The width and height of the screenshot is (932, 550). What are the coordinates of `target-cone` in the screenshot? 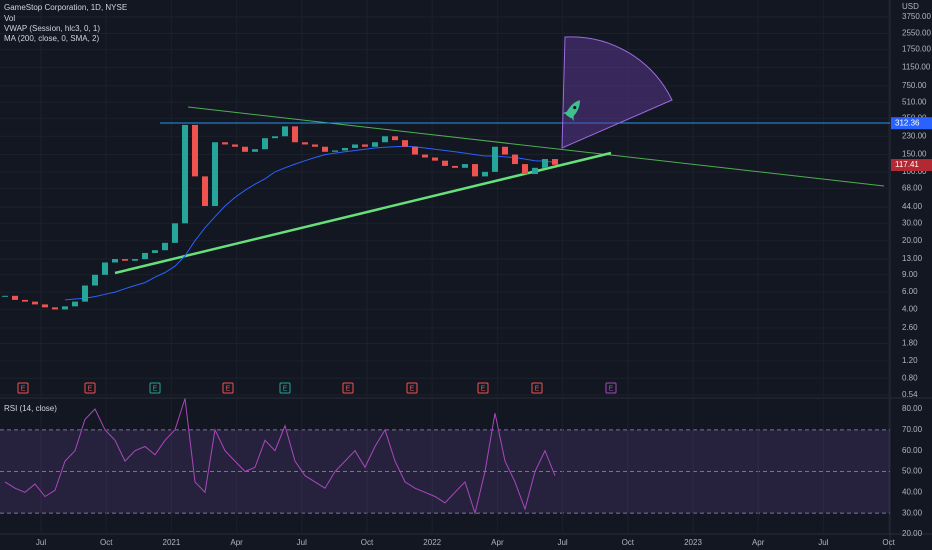 It's located at (617, 92).